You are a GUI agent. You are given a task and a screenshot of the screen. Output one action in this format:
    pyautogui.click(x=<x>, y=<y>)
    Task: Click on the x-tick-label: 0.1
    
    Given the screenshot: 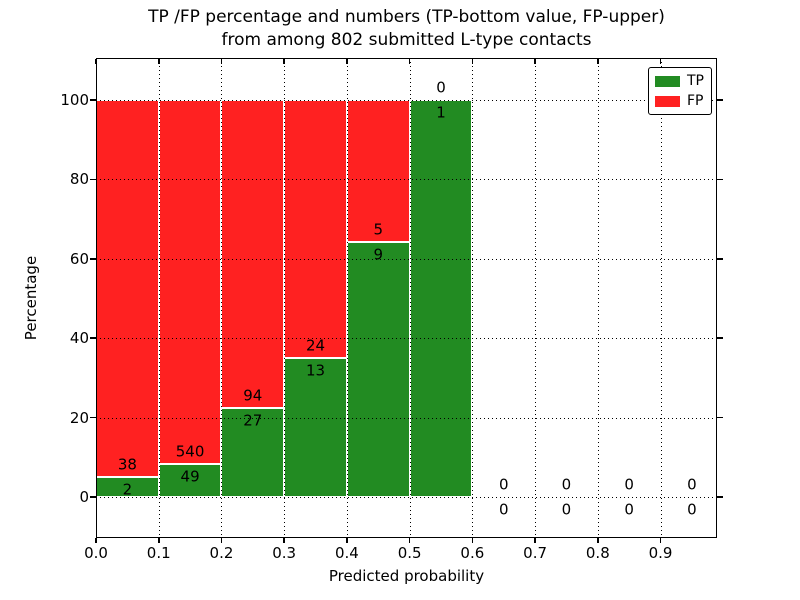 What is the action you would take?
    pyautogui.click(x=158, y=553)
    